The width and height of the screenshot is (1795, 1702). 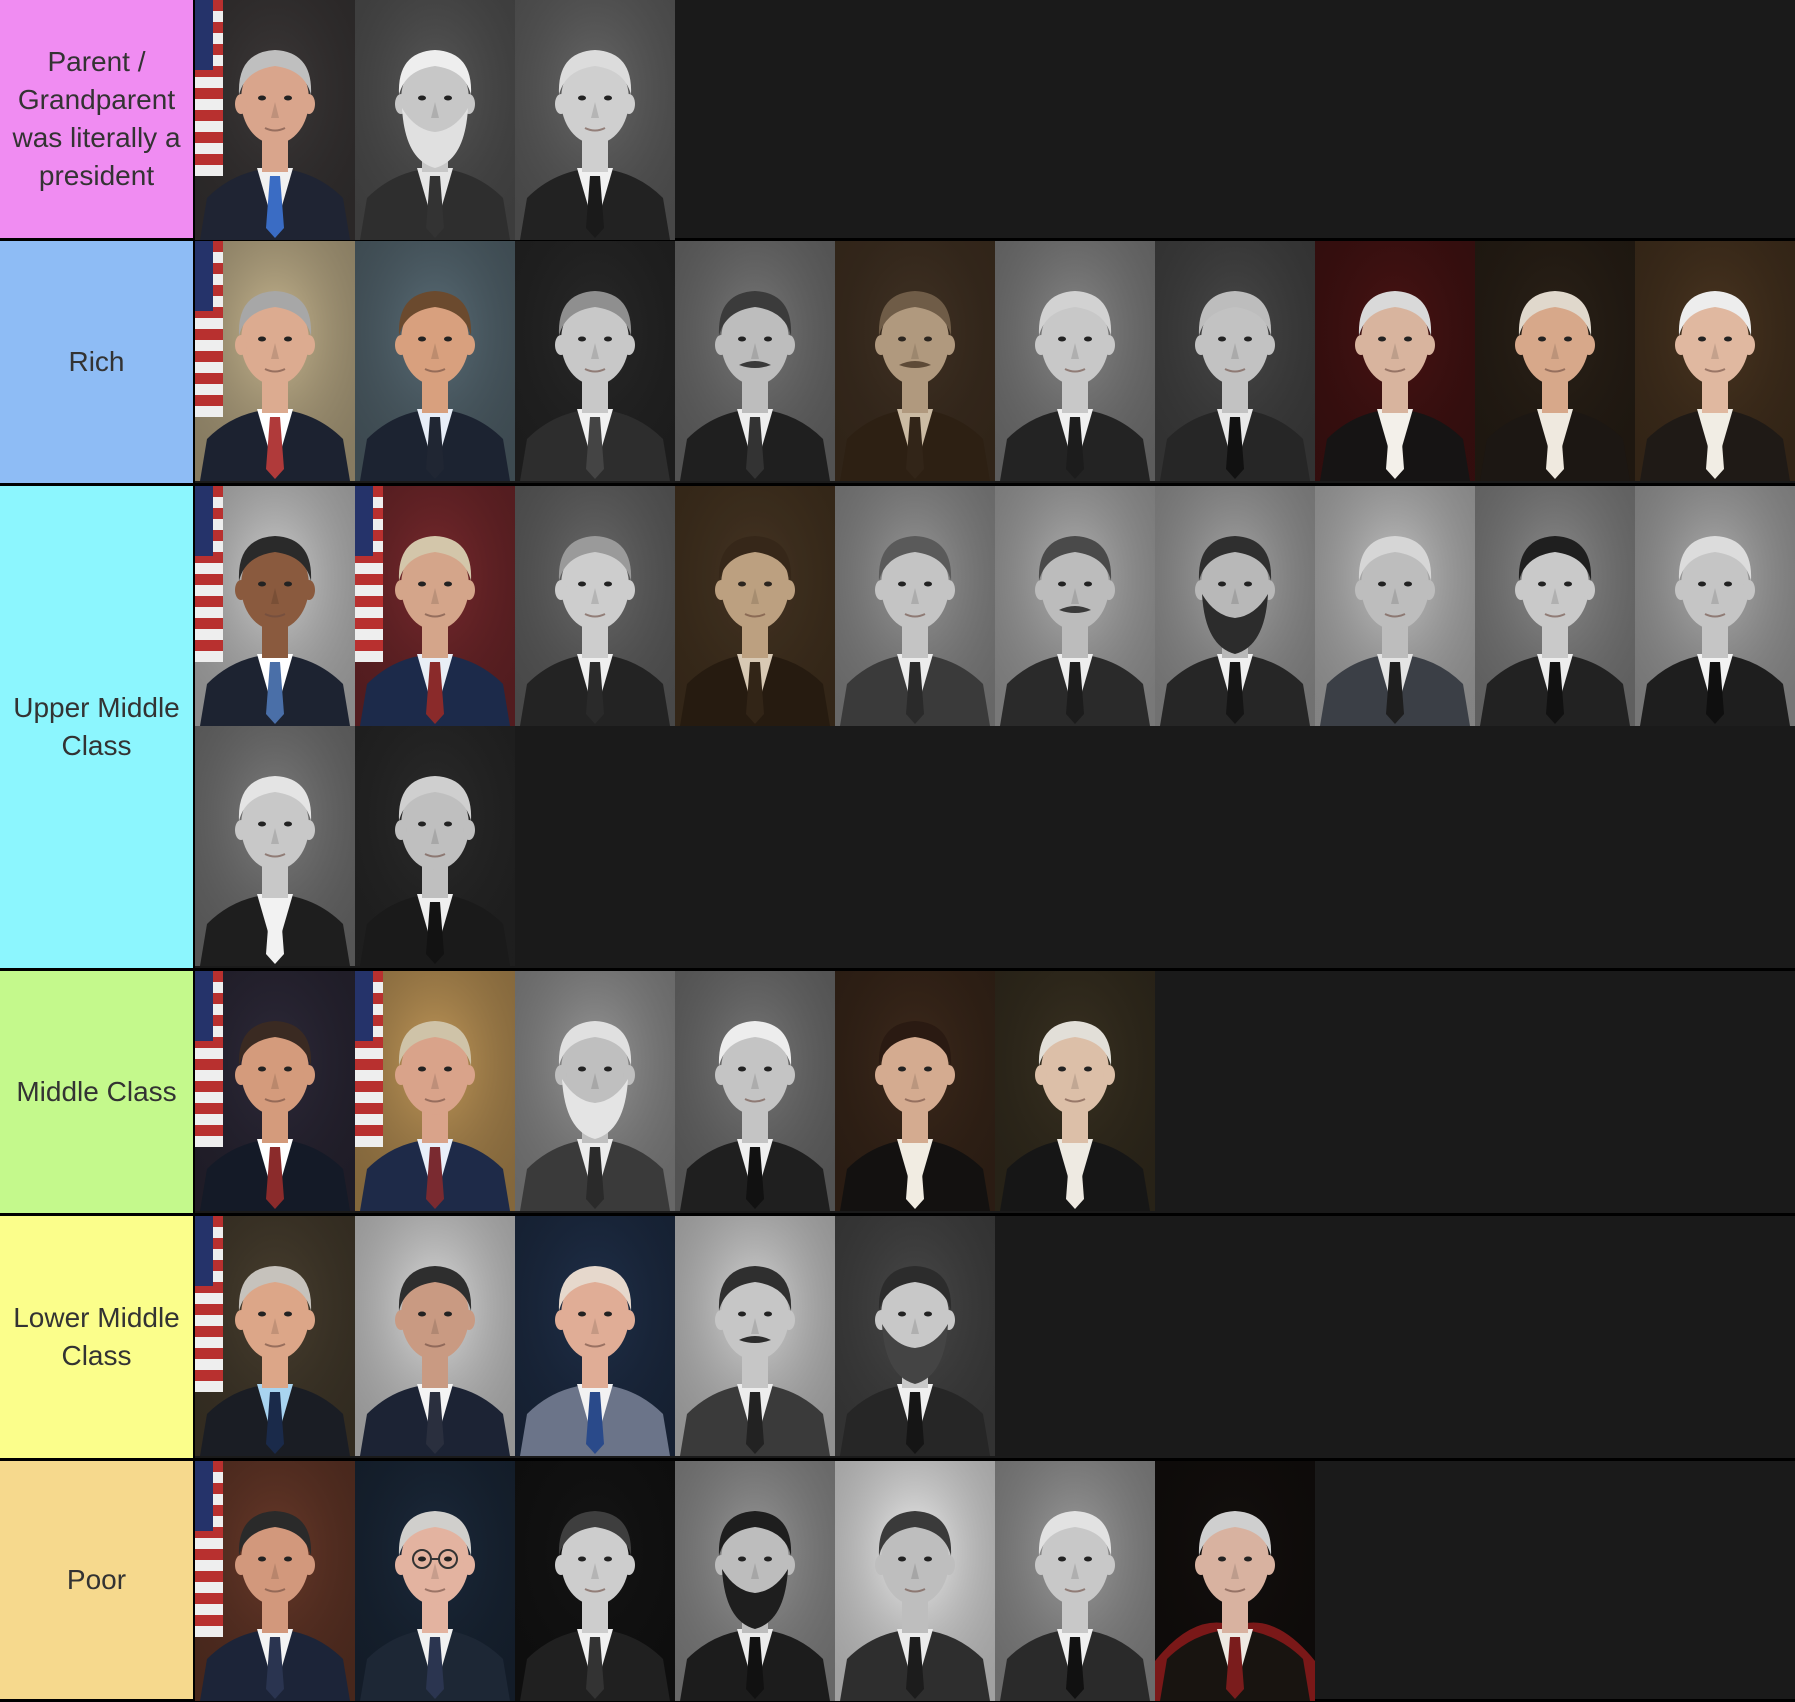 I want to click on tier-label: Rich, so click(x=97, y=362).